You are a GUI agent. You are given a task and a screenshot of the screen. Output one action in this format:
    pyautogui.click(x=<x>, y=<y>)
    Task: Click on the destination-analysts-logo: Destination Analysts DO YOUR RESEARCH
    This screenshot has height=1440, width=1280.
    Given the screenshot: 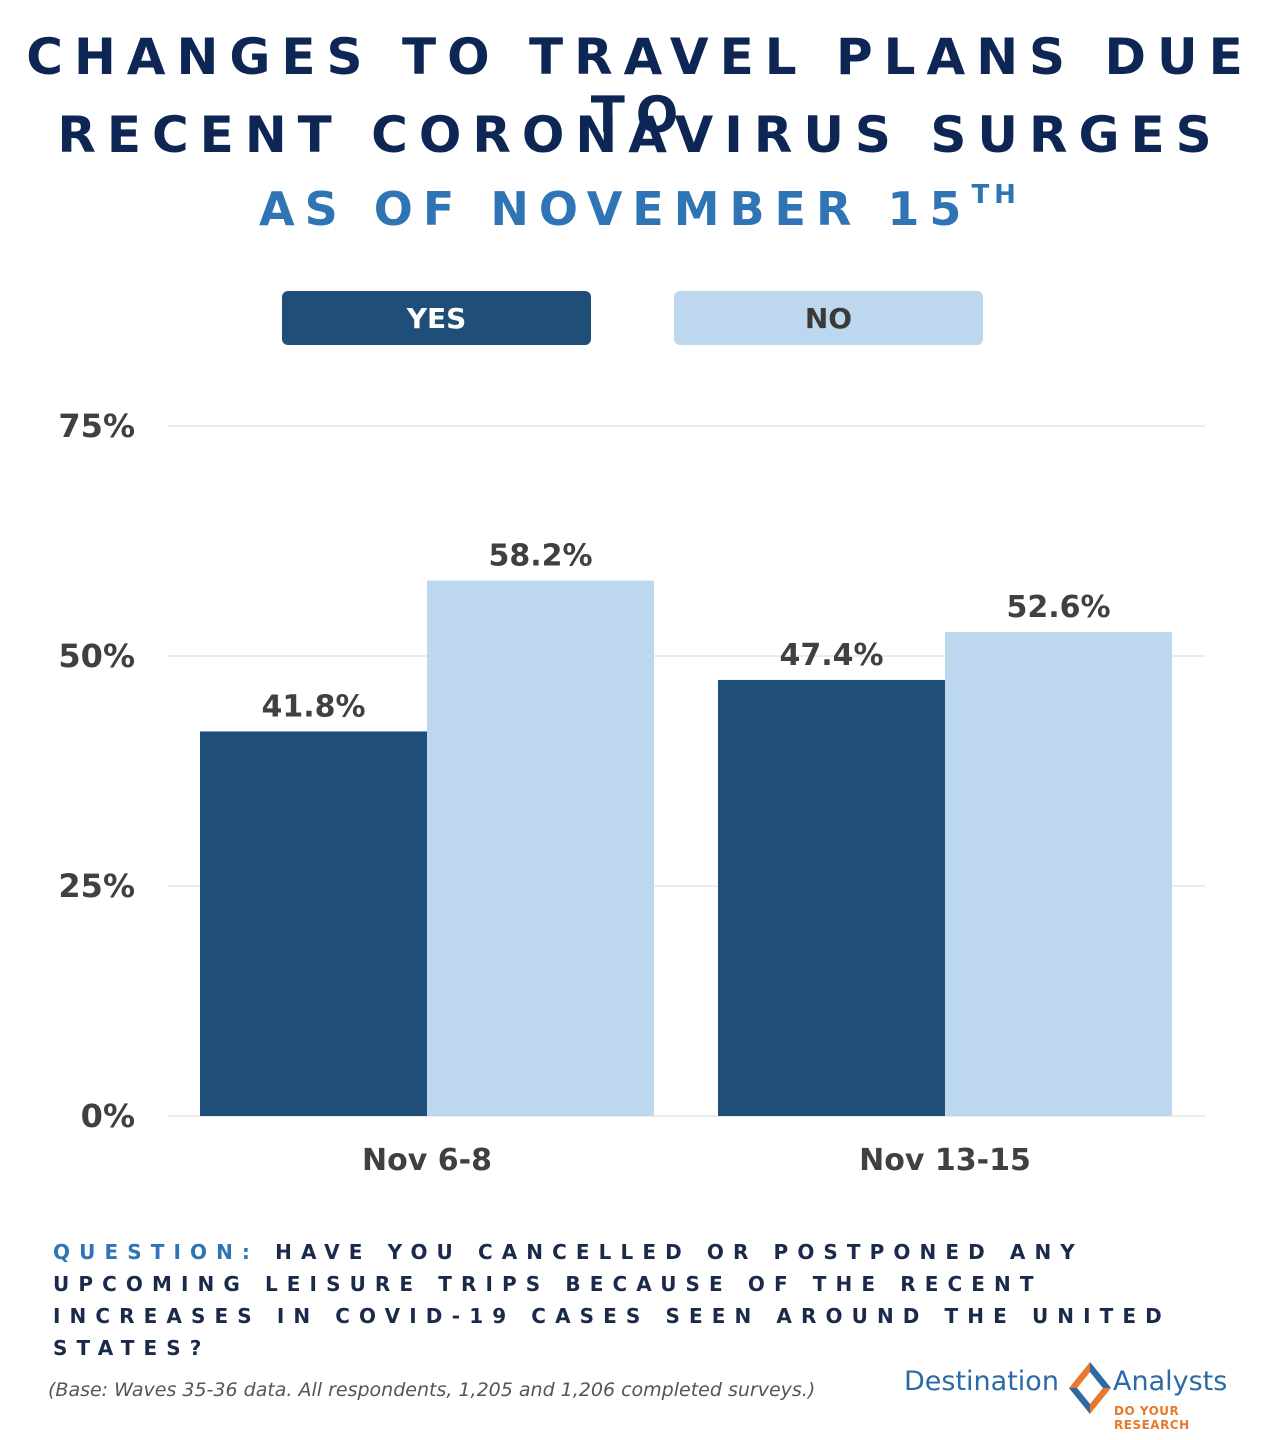 What is the action you would take?
    pyautogui.click(x=1079, y=1395)
    